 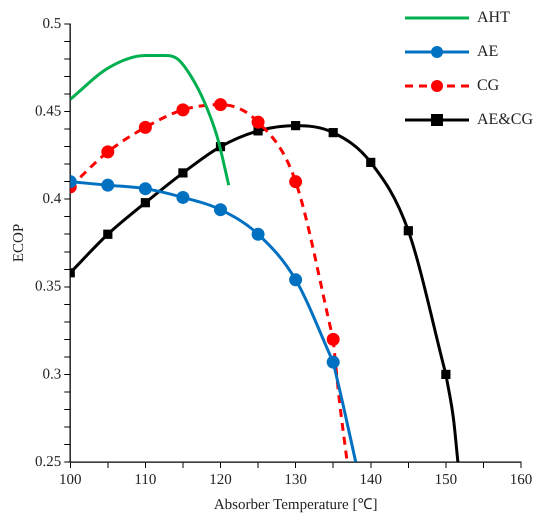 I want to click on y-tick-label: 0.3, so click(x=52, y=374).